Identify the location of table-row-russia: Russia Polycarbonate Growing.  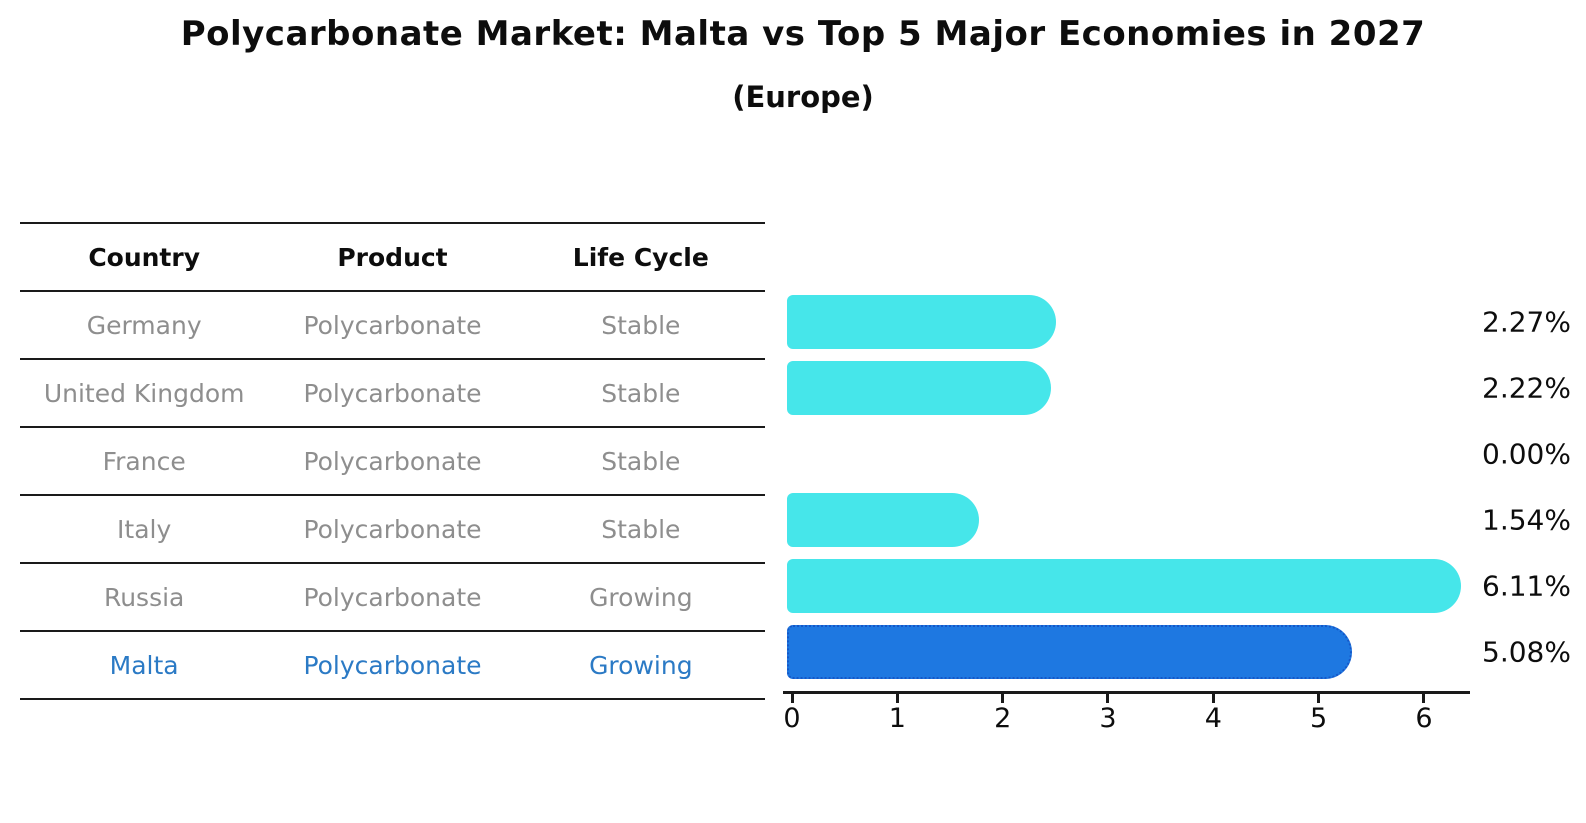
(392, 596).